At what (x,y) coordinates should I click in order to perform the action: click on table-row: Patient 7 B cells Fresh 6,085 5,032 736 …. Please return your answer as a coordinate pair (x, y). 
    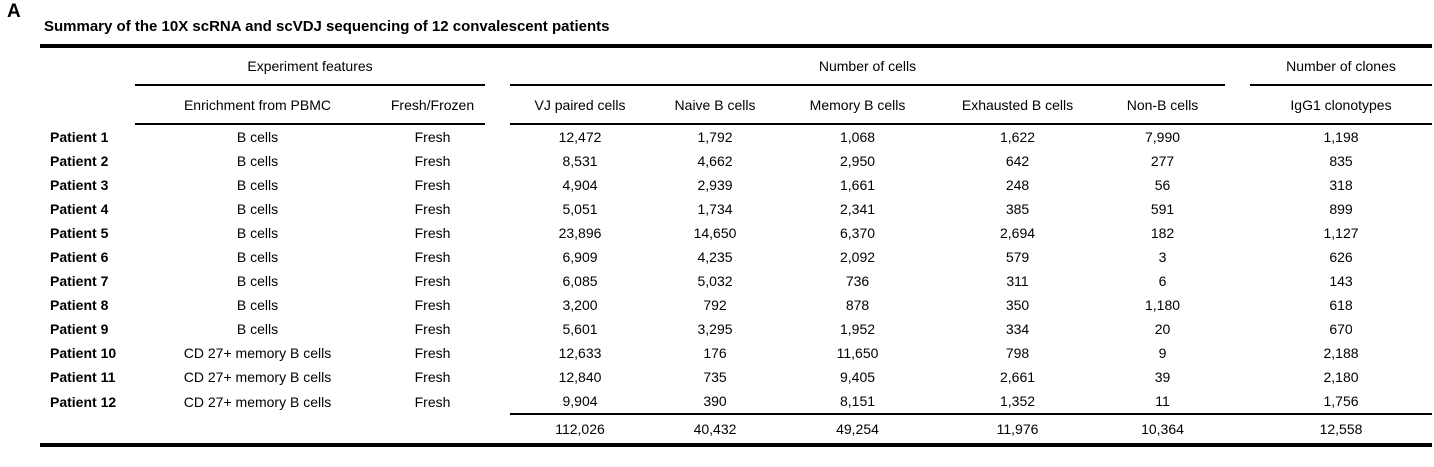
    Looking at the image, I should click on (736, 281).